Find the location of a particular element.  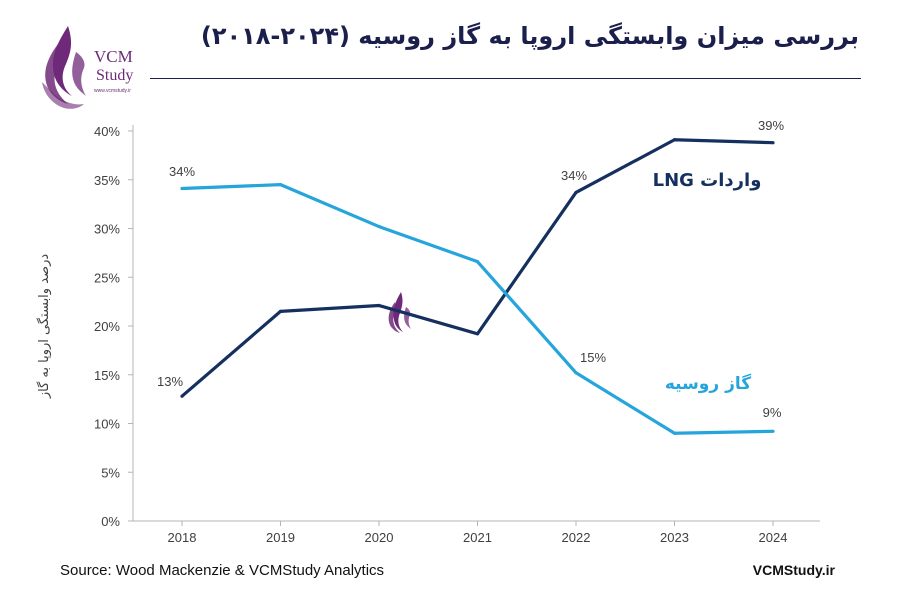

x-tick-label: 2021 is located at coordinates (477, 537).